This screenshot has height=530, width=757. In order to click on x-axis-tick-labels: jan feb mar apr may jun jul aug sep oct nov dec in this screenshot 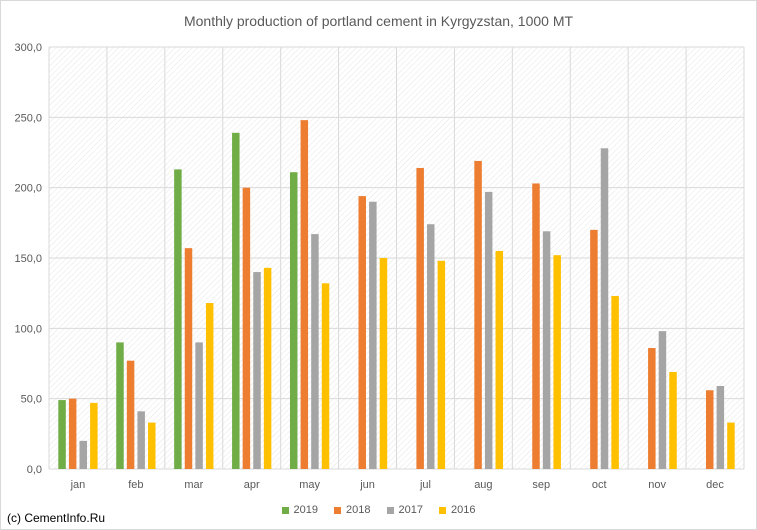, I will do `click(397, 485)`.